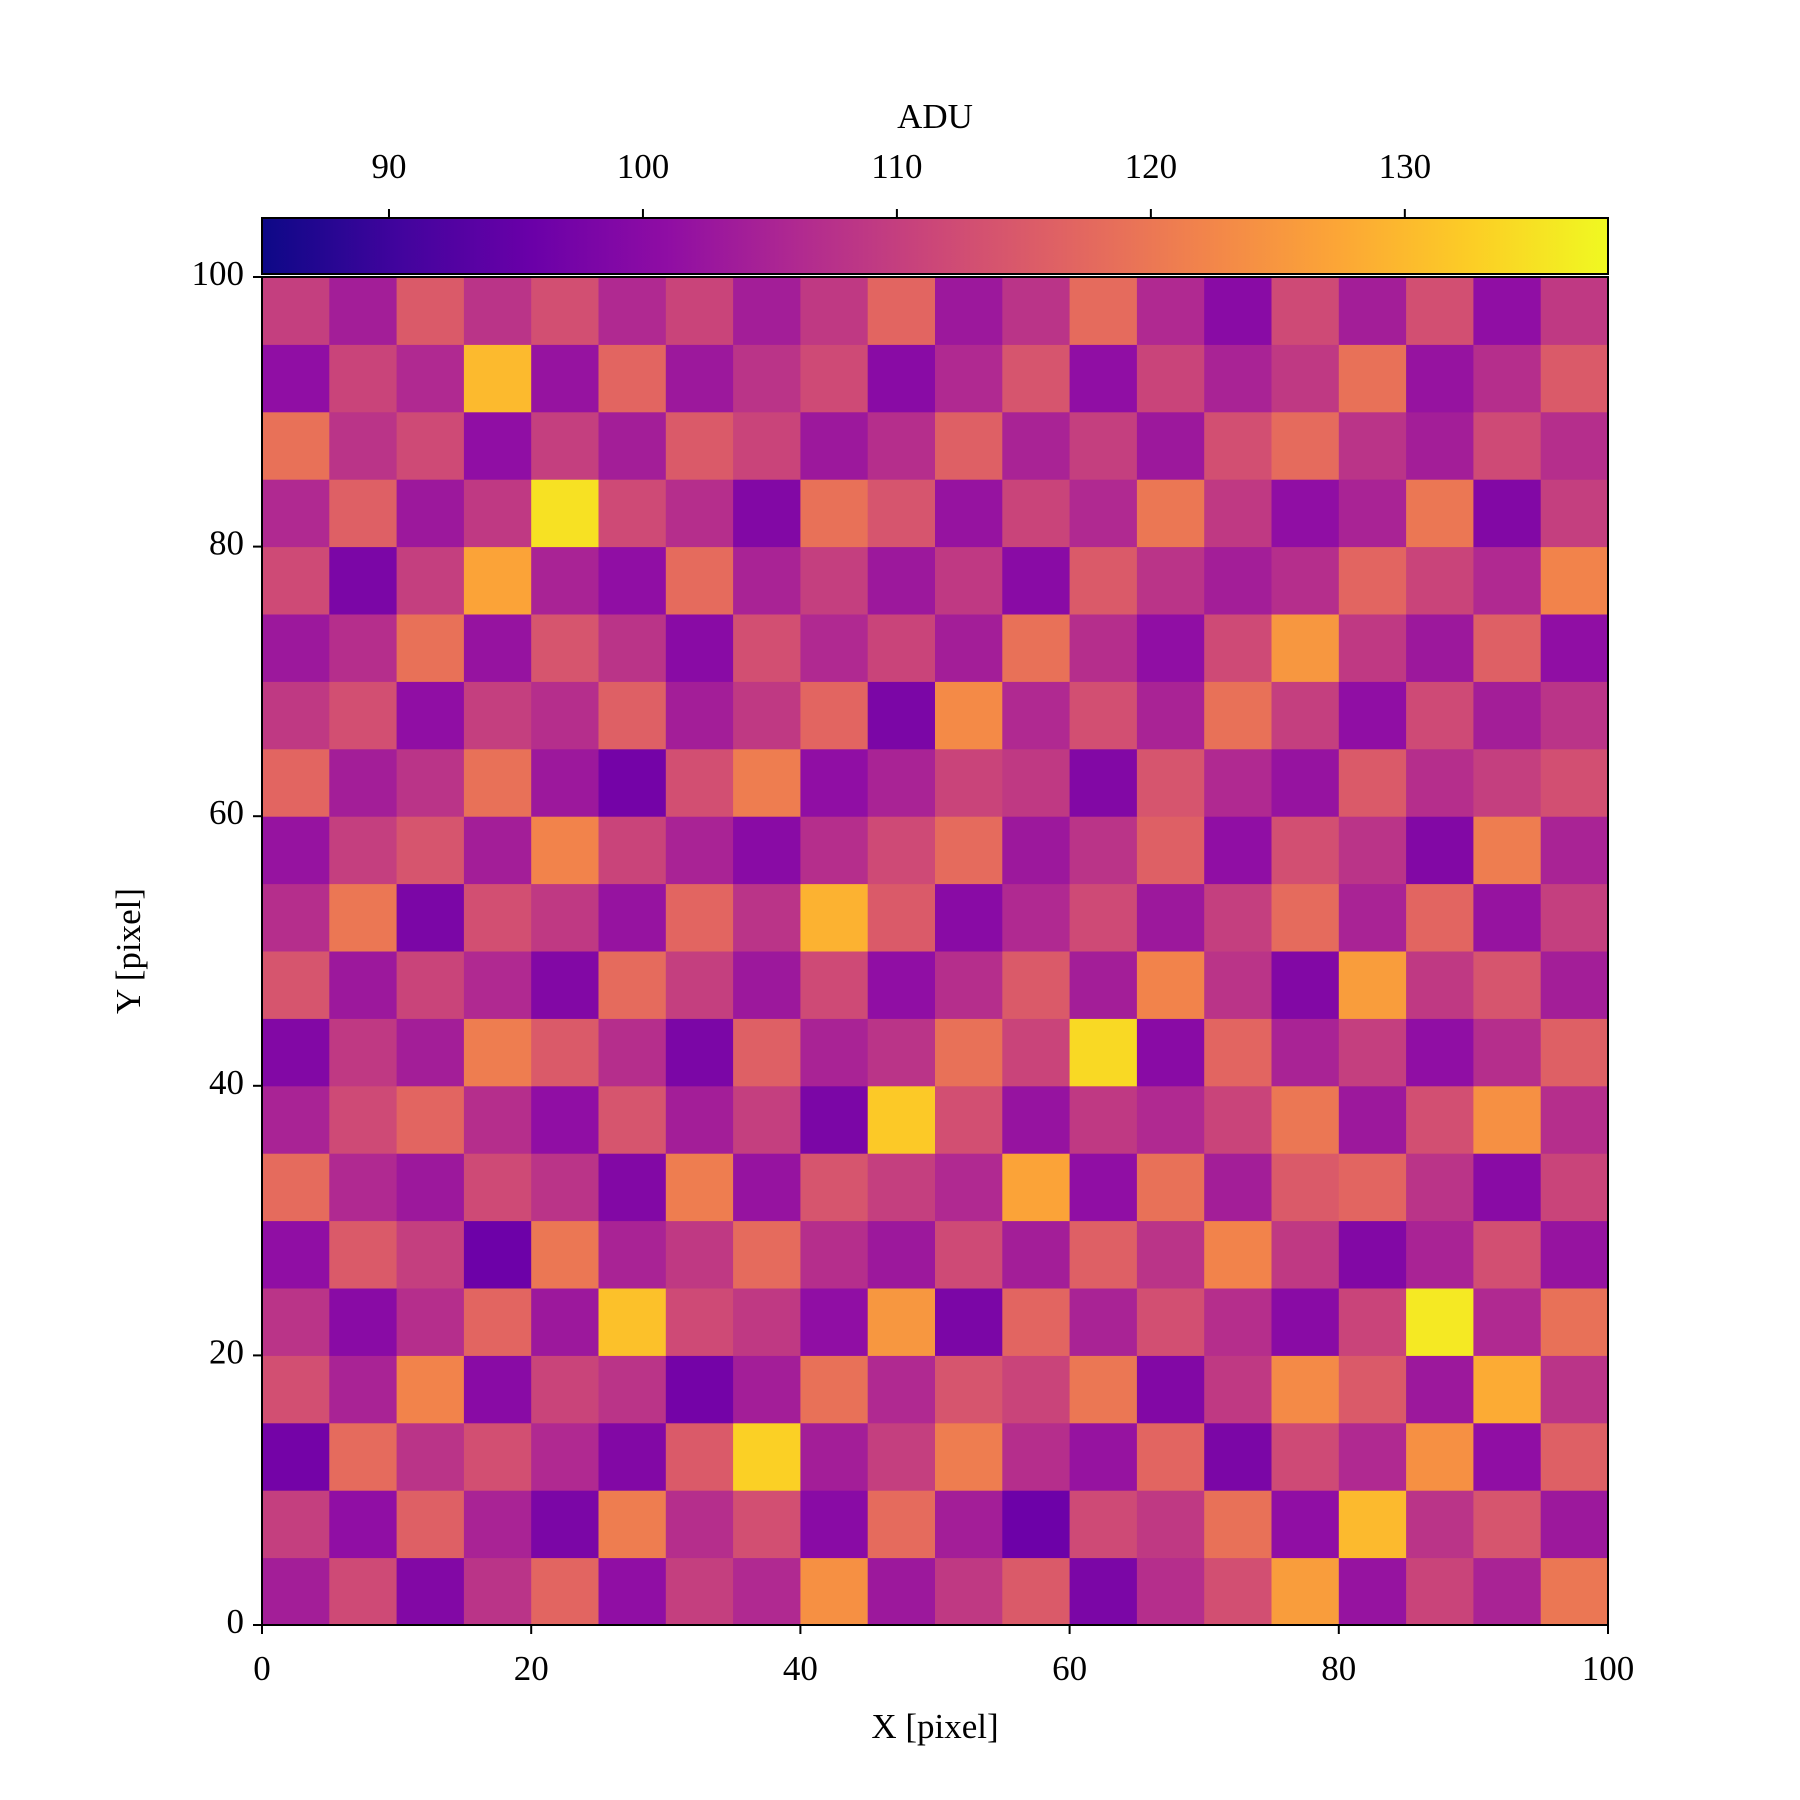 Image resolution: width=1800 pixels, height=1800 pixels. What do you see at coordinates (1338, 1668) in the screenshot?
I see `x-tick-label: 80` at bounding box center [1338, 1668].